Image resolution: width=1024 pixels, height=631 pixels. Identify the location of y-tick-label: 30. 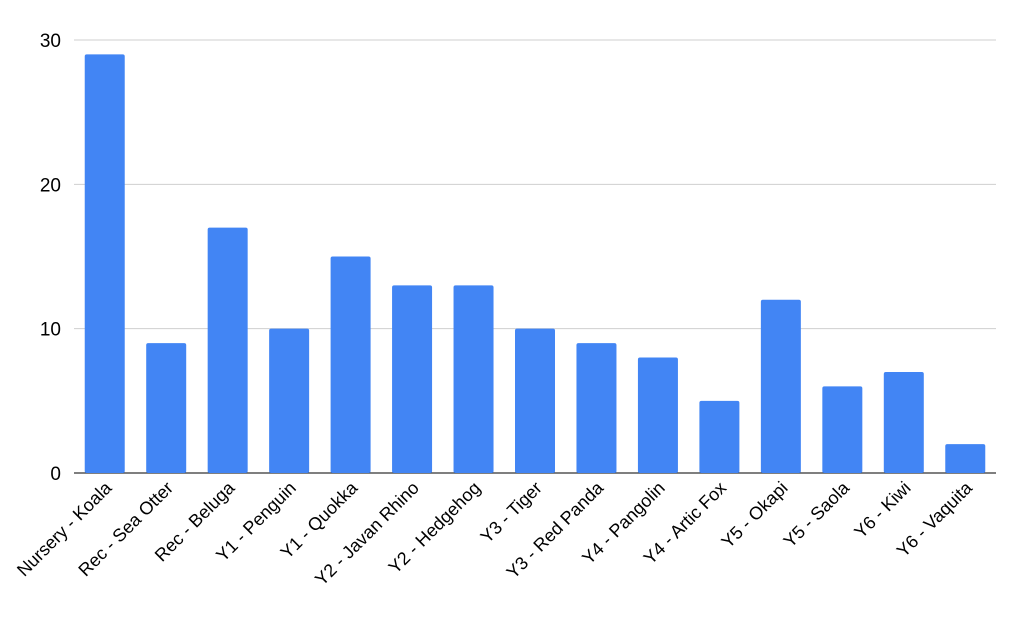
(50, 41).